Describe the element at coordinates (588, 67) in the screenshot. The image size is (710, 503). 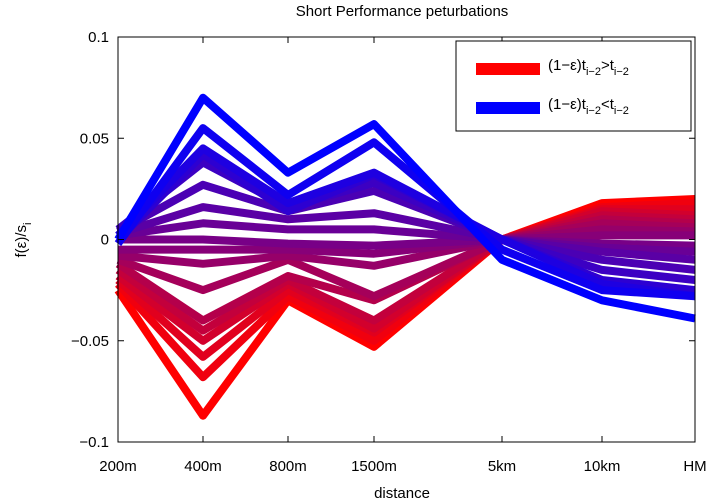
I see `legend-label-red: (1−ε)ti−2>ti−2` at that location.